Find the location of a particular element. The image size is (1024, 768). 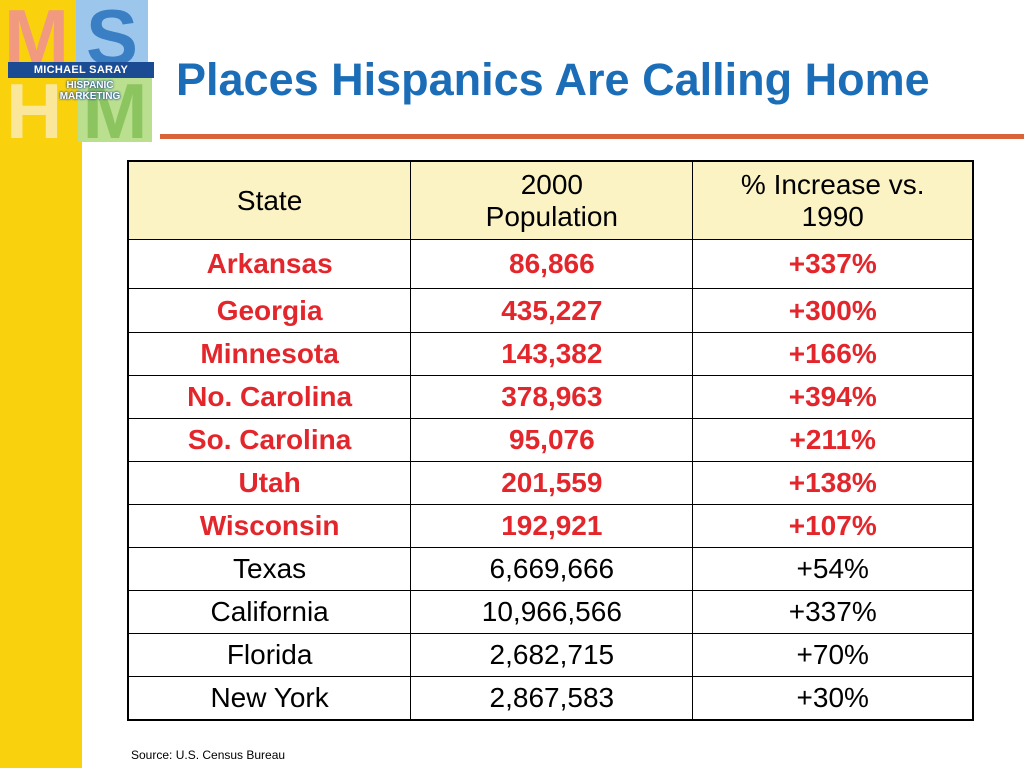

table-row: So. Carolina 95,076 +211% is located at coordinates (550, 440).